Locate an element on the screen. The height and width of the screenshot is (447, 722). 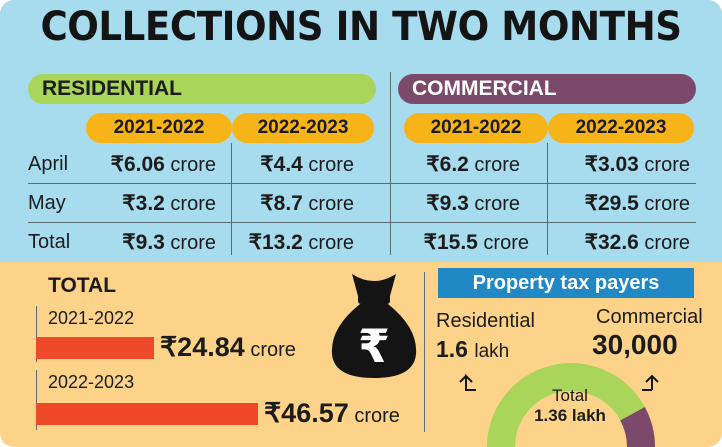
donut-slice-residential is located at coordinates (566, 405).